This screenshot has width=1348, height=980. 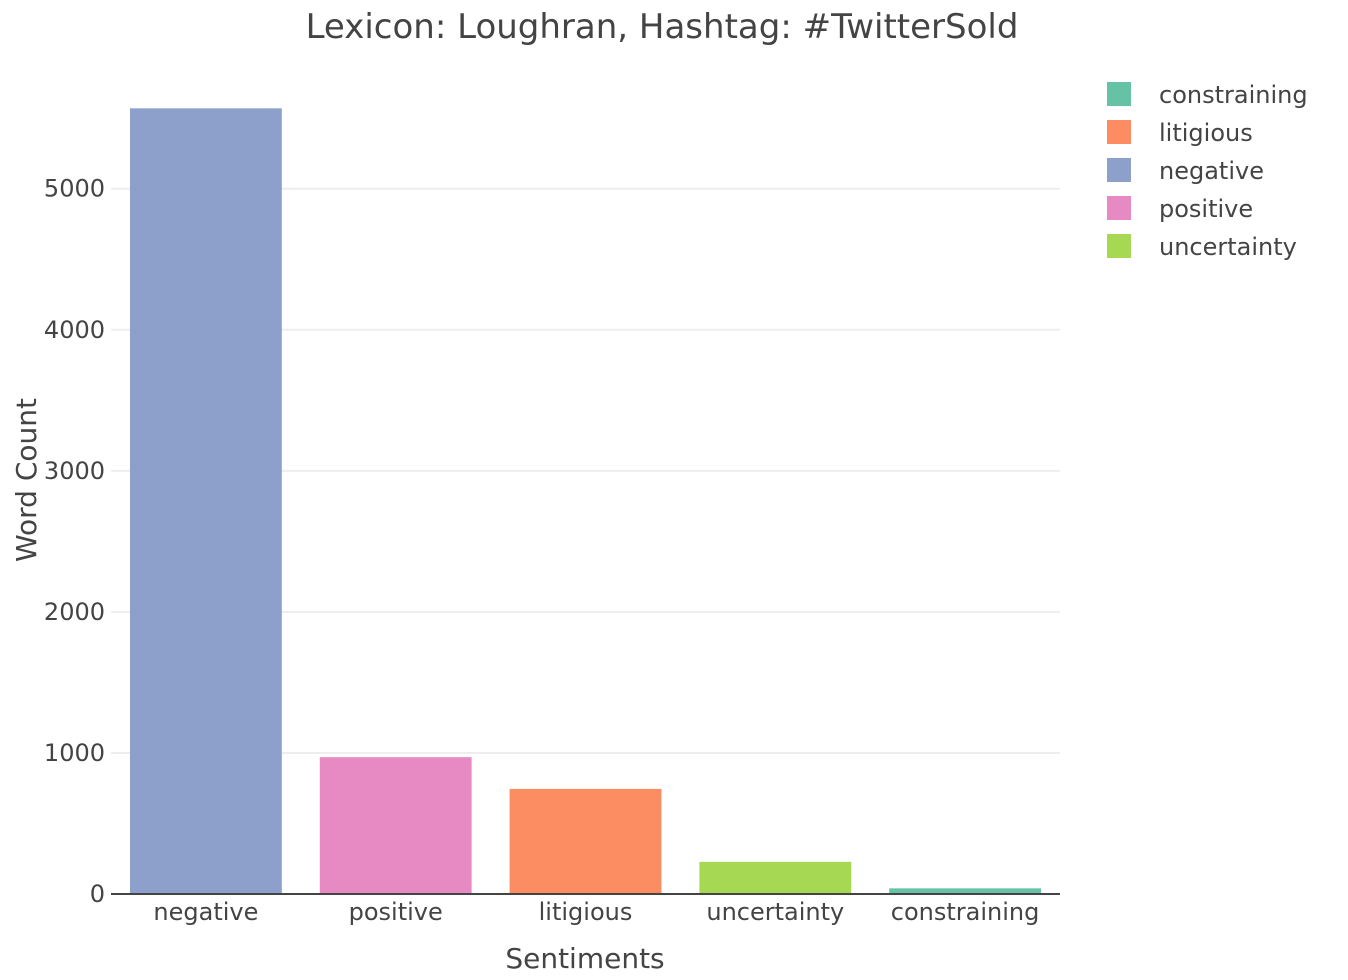 What do you see at coordinates (74, 189) in the screenshot?
I see `y-tick-label: 5000` at bounding box center [74, 189].